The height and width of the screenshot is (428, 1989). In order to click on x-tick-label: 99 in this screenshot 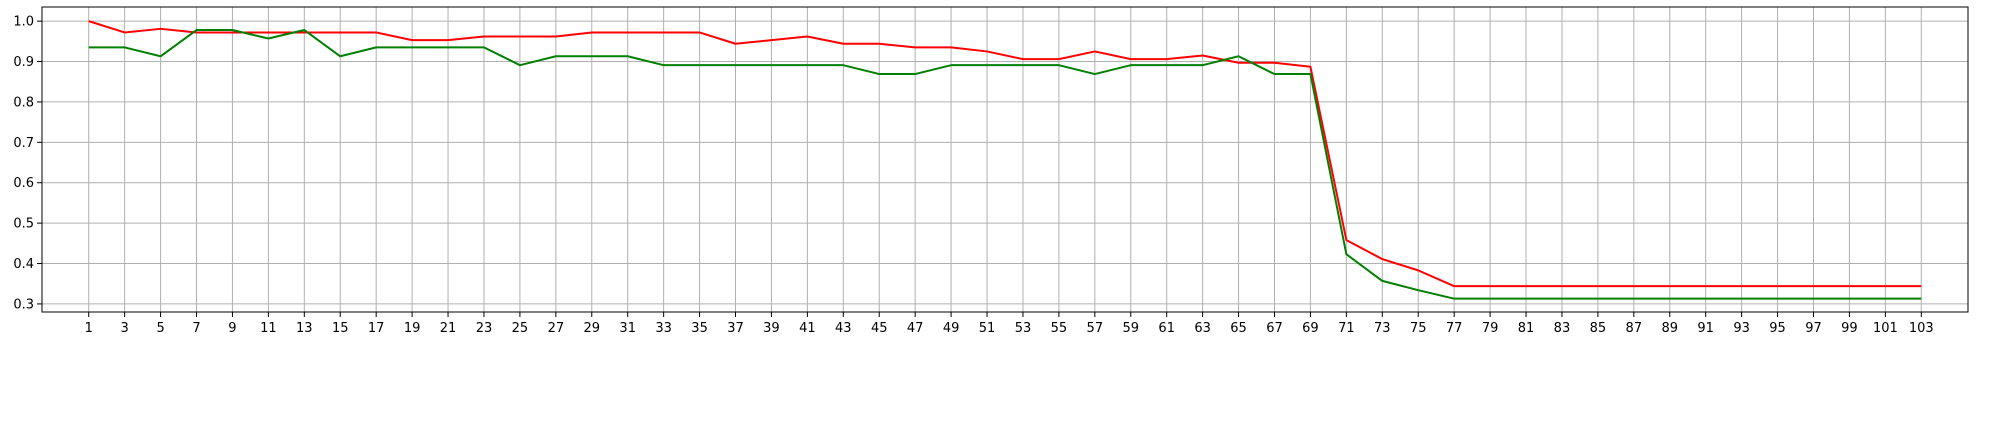, I will do `click(1849, 328)`.